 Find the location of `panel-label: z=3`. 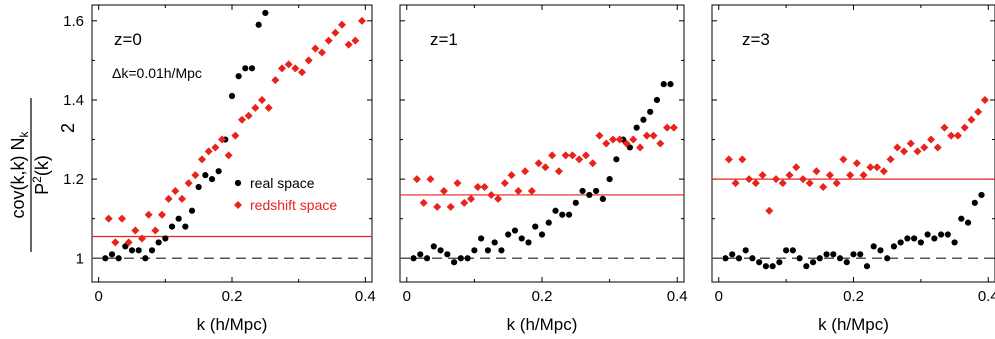

panel-label: z=3 is located at coordinates (756, 39).